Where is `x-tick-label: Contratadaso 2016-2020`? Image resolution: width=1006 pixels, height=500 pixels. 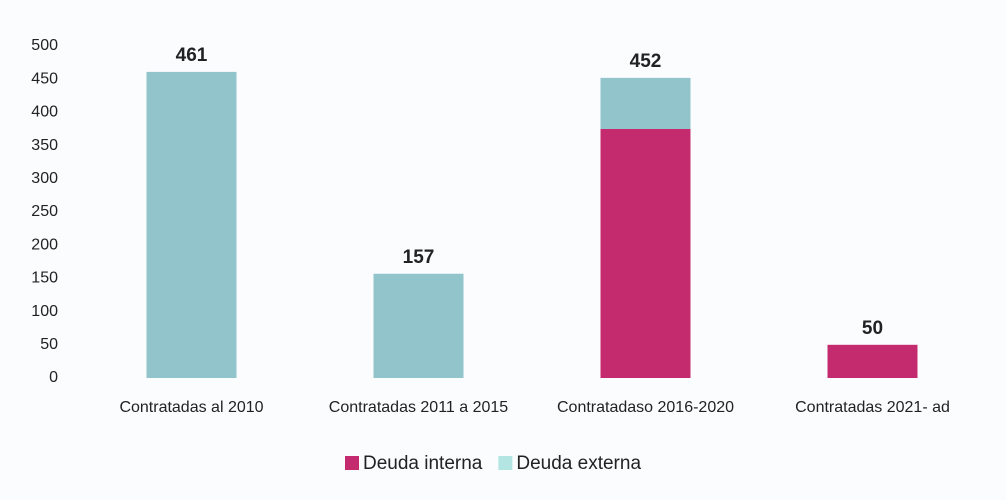
x-tick-label: Contratadaso 2016-2020 is located at coordinates (645, 407).